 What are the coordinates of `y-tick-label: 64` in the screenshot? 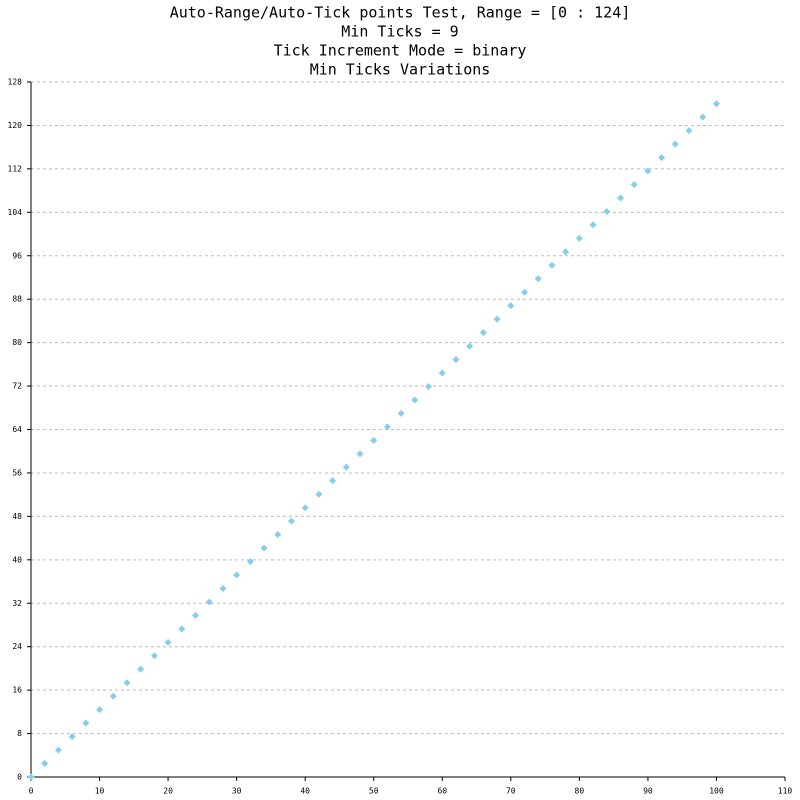 It's located at (17, 429).